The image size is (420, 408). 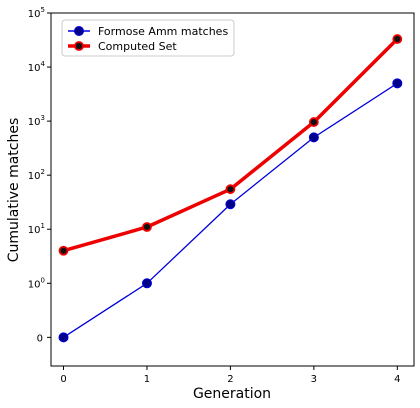 I want to click on y-tick-label: 10², so click(x=36, y=175).